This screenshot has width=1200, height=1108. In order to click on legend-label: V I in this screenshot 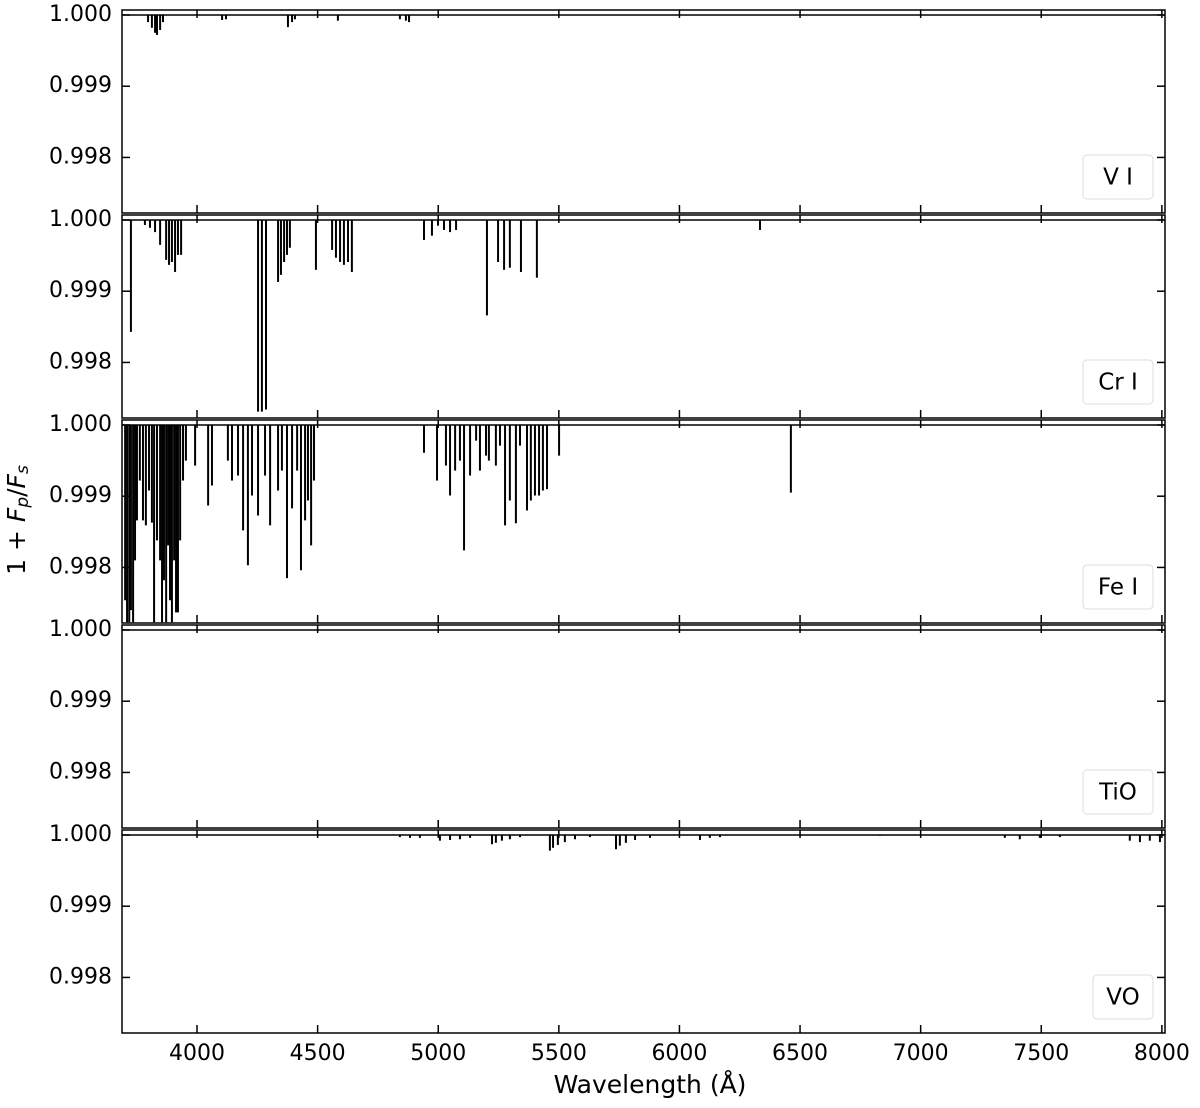, I will do `click(1118, 178)`.